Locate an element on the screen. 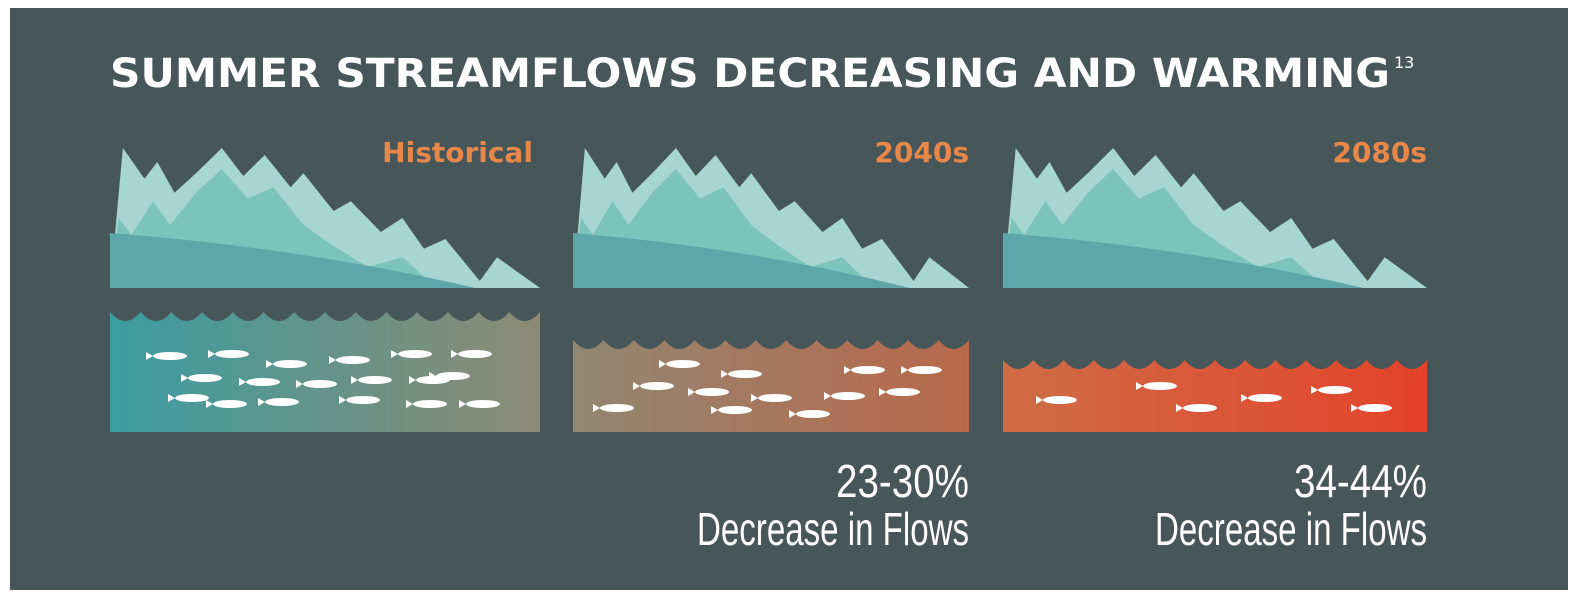 The height and width of the screenshot is (594, 1573). flow-change: 23-30% is located at coordinates (902, 481).